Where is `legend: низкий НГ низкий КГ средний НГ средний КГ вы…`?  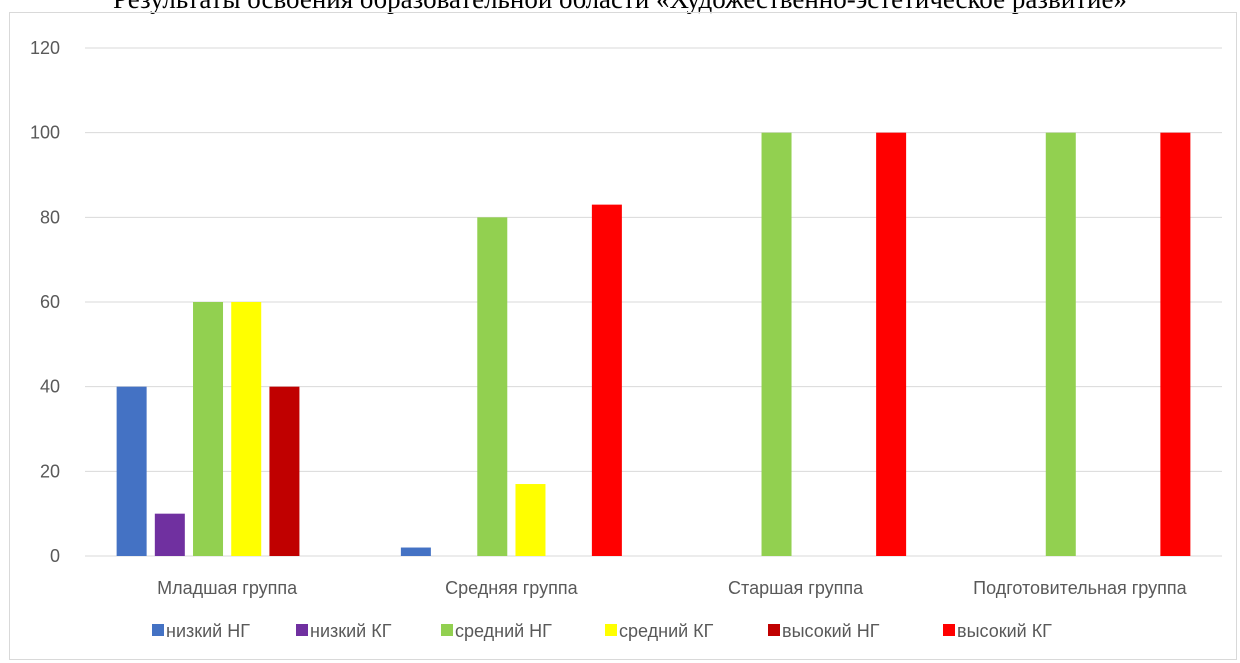
legend: низкий НГ низкий КГ средний НГ средний КГ вы… is located at coordinates (602, 631).